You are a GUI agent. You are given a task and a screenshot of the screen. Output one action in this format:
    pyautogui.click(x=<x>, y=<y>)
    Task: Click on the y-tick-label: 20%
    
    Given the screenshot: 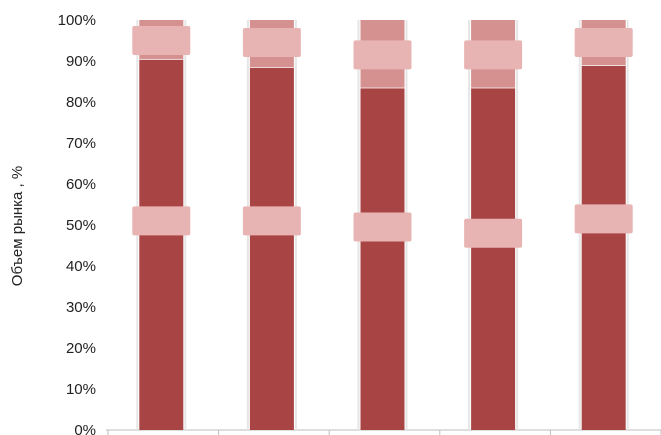 What is the action you would take?
    pyautogui.click(x=81, y=348)
    